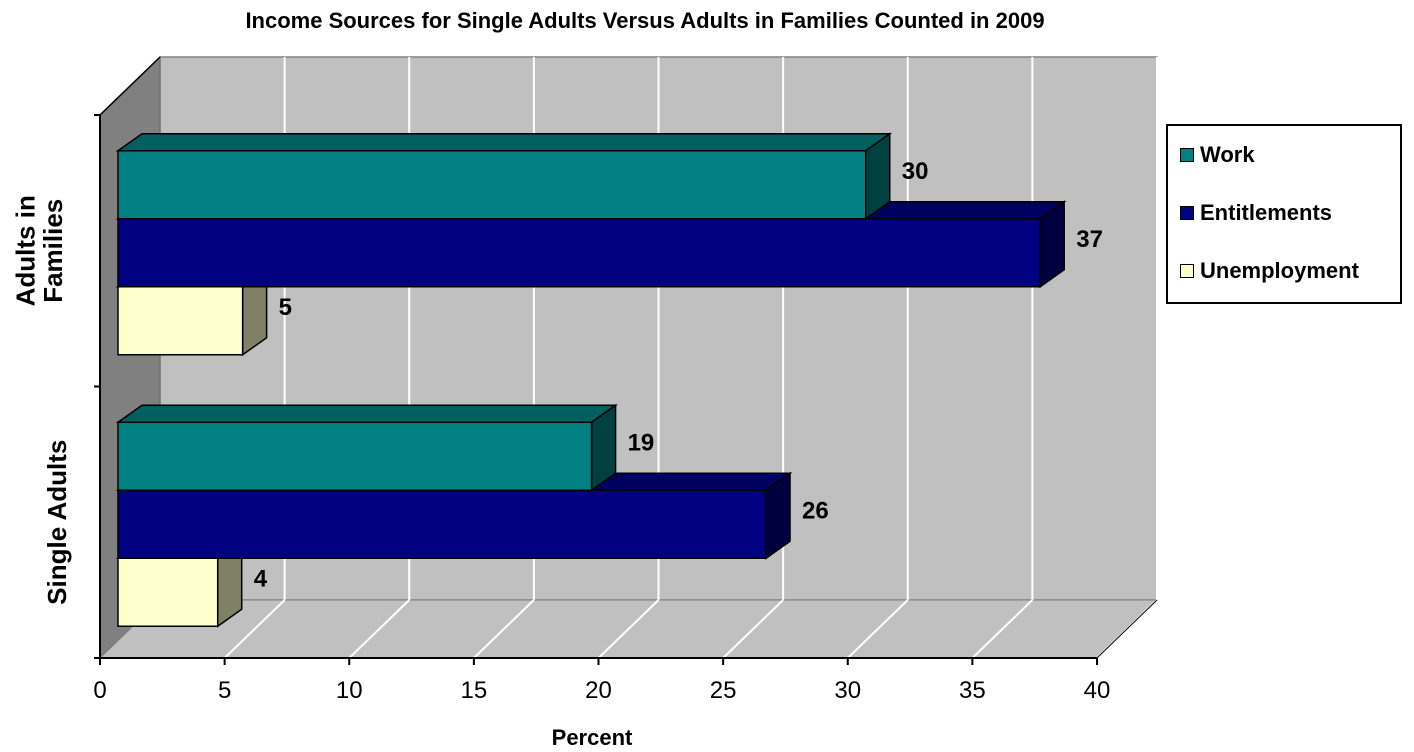 This screenshot has width=1414, height=752. What do you see at coordinates (285, 307) in the screenshot?
I see `data-label: 5` at bounding box center [285, 307].